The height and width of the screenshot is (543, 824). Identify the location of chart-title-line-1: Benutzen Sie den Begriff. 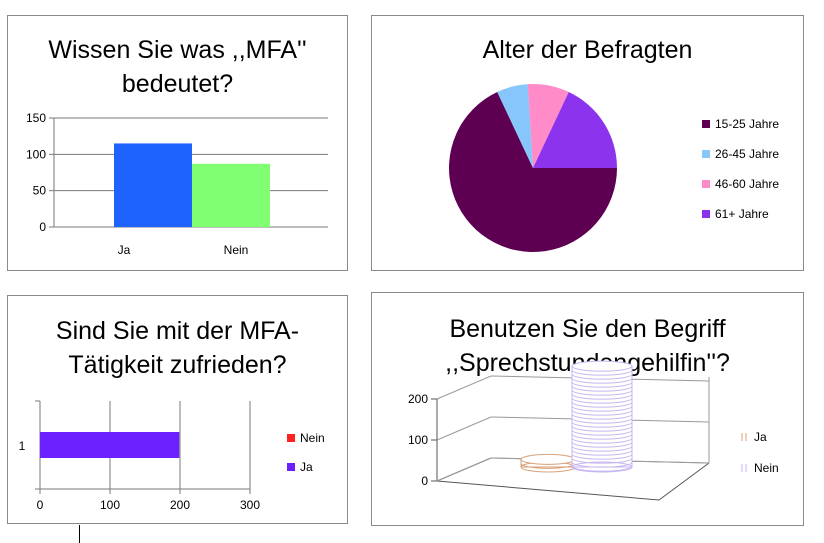
(587, 329).